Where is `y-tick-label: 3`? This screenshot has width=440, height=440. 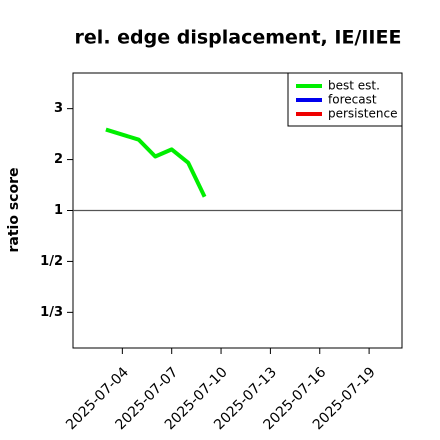
y-tick-label: 3 is located at coordinates (58, 108).